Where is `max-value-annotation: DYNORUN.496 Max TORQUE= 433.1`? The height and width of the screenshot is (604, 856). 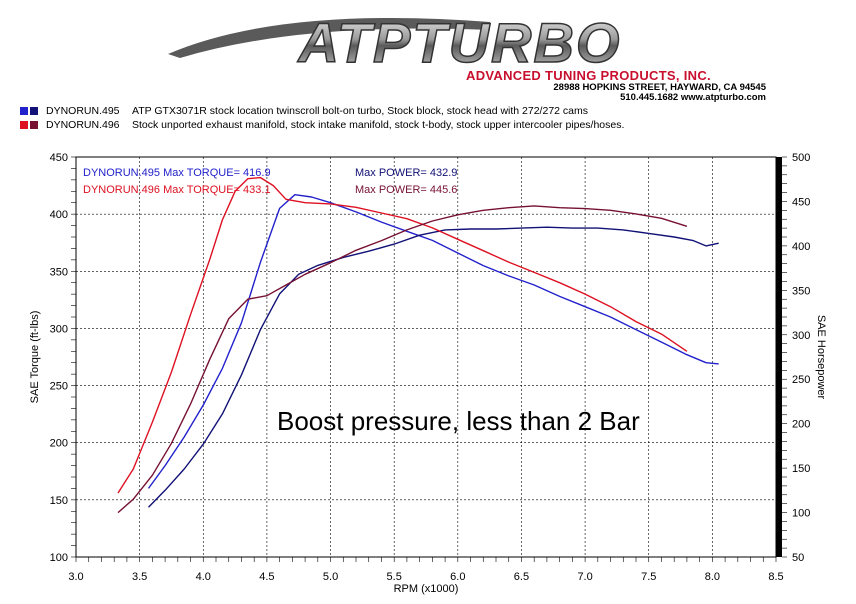 max-value-annotation: DYNORUN.496 Max TORQUE= 433.1 is located at coordinates (177, 190).